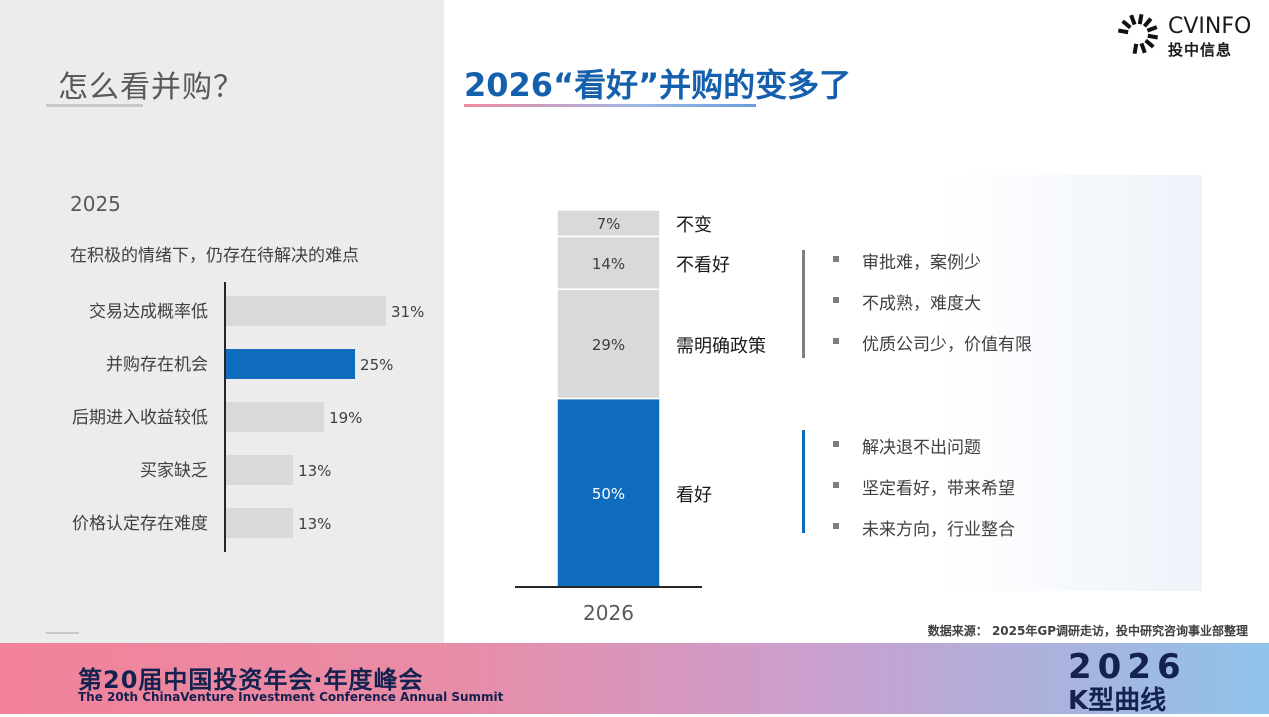 Image resolution: width=1269 pixels, height=717 pixels. Describe the element at coordinates (151, 87) in the screenshot. I see `left-title: 怎么看并购？` at that location.